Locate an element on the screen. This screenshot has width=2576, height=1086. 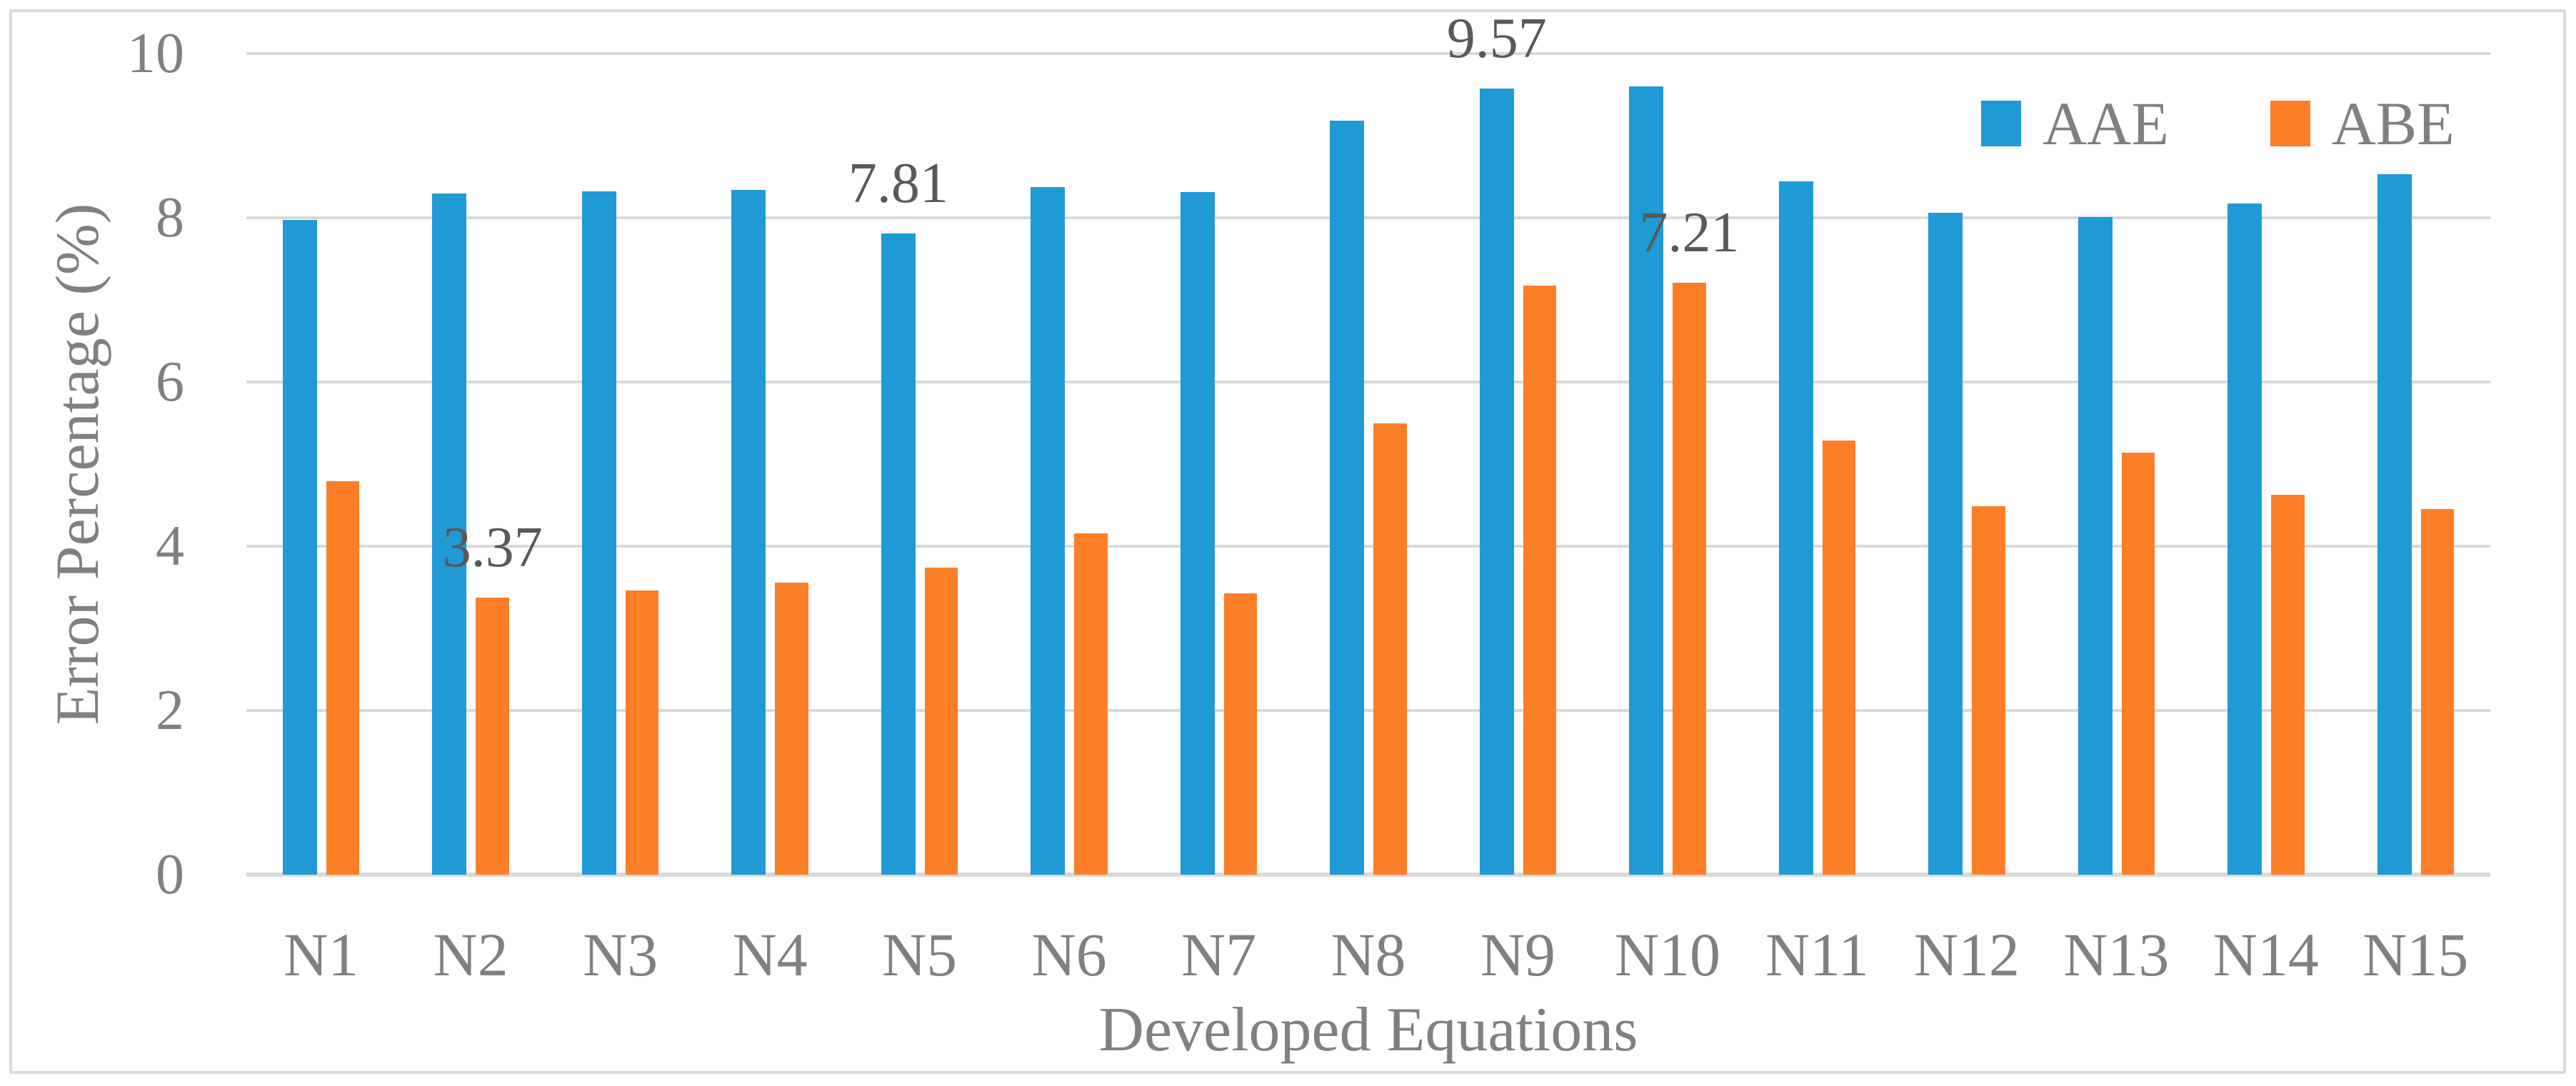
bar-abe-n11 is located at coordinates (1839, 657).